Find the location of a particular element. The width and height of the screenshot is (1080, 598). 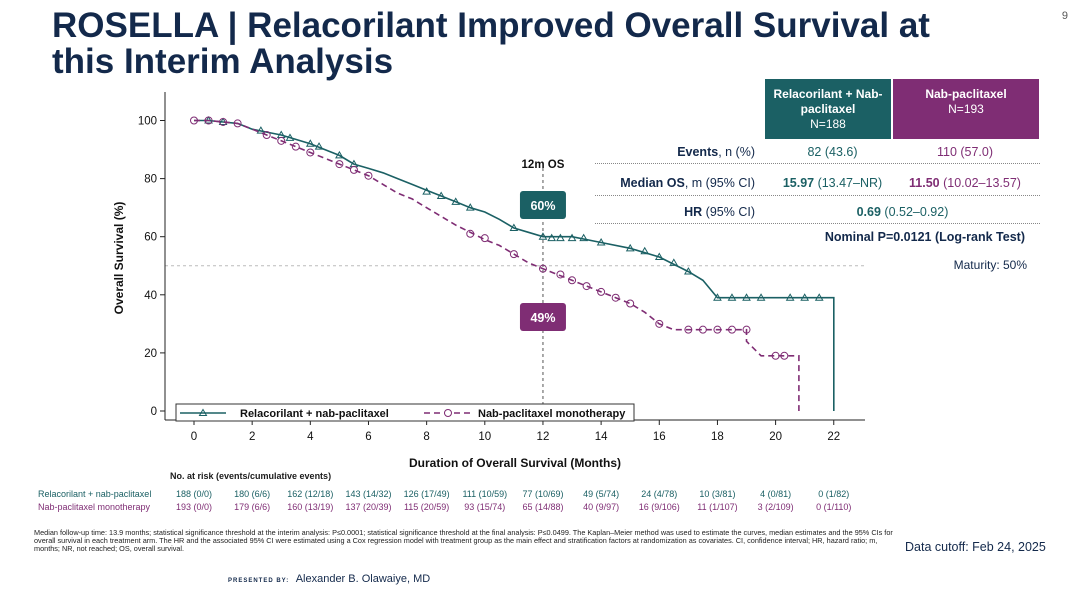

x-tick-label: 10 is located at coordinates (484, 437).